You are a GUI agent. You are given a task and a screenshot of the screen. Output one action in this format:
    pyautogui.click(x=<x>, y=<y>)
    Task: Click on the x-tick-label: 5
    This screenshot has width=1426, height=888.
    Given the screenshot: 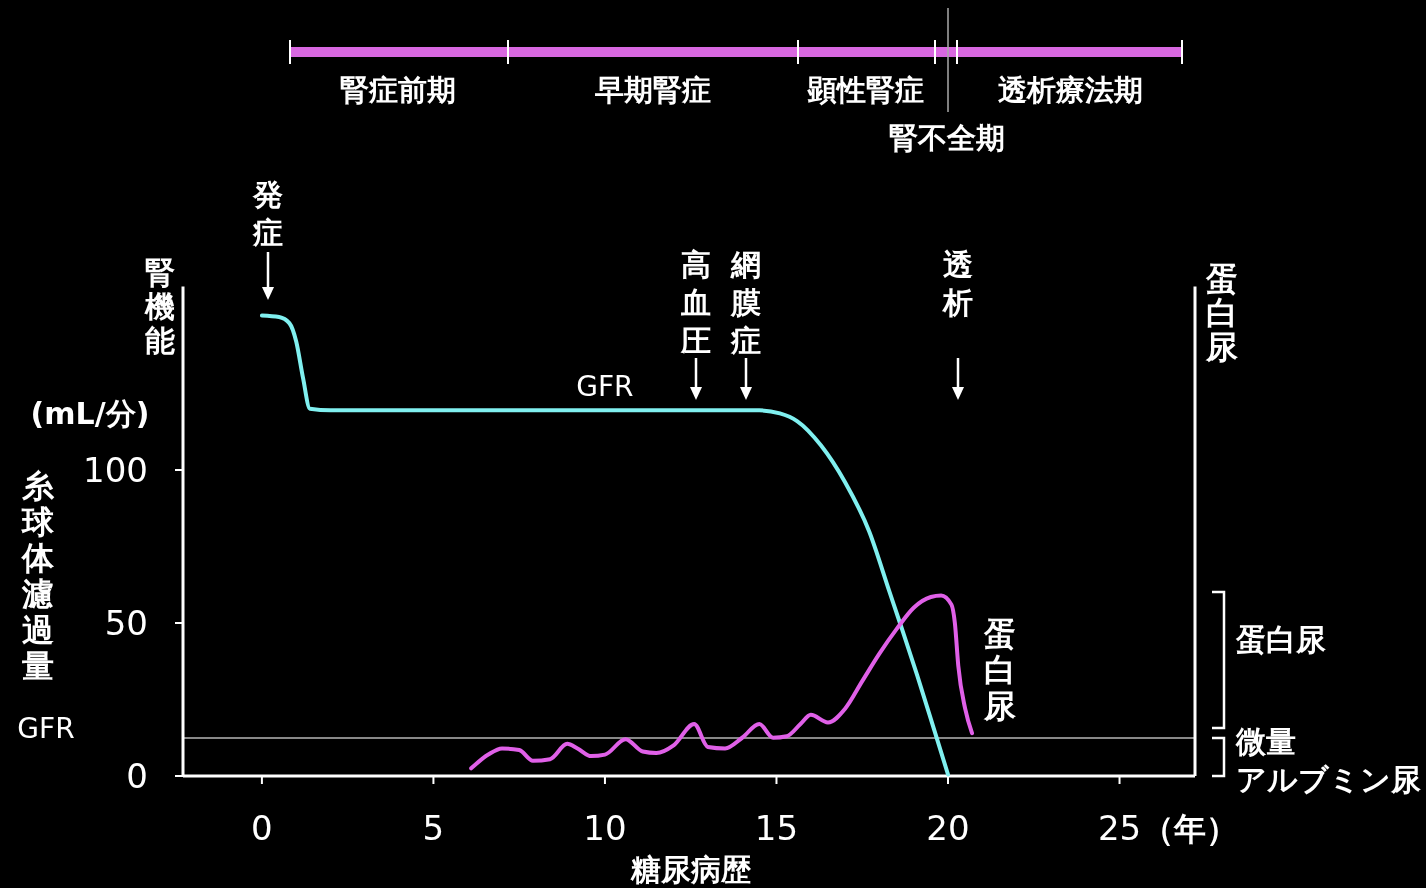 What is the action you would take?
    pyautogui.click(x=433, y=828)
    